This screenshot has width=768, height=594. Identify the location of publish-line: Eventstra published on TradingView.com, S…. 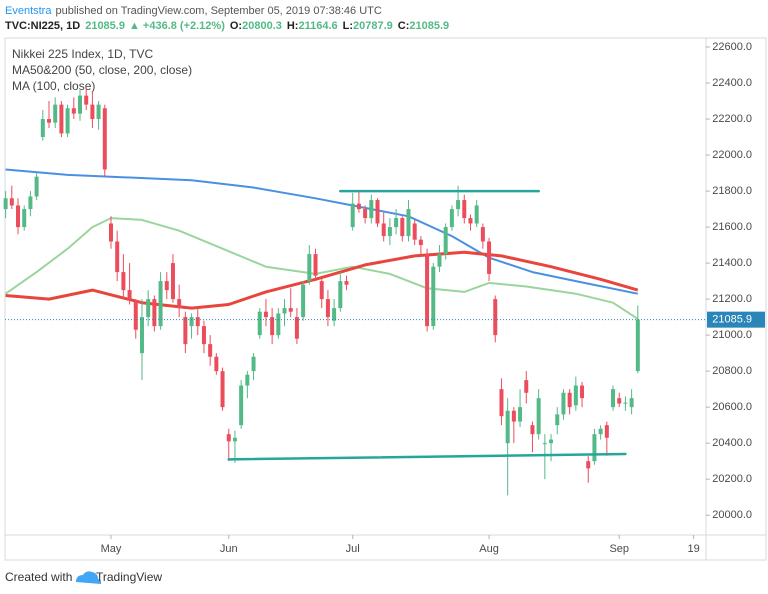
(193, 11).